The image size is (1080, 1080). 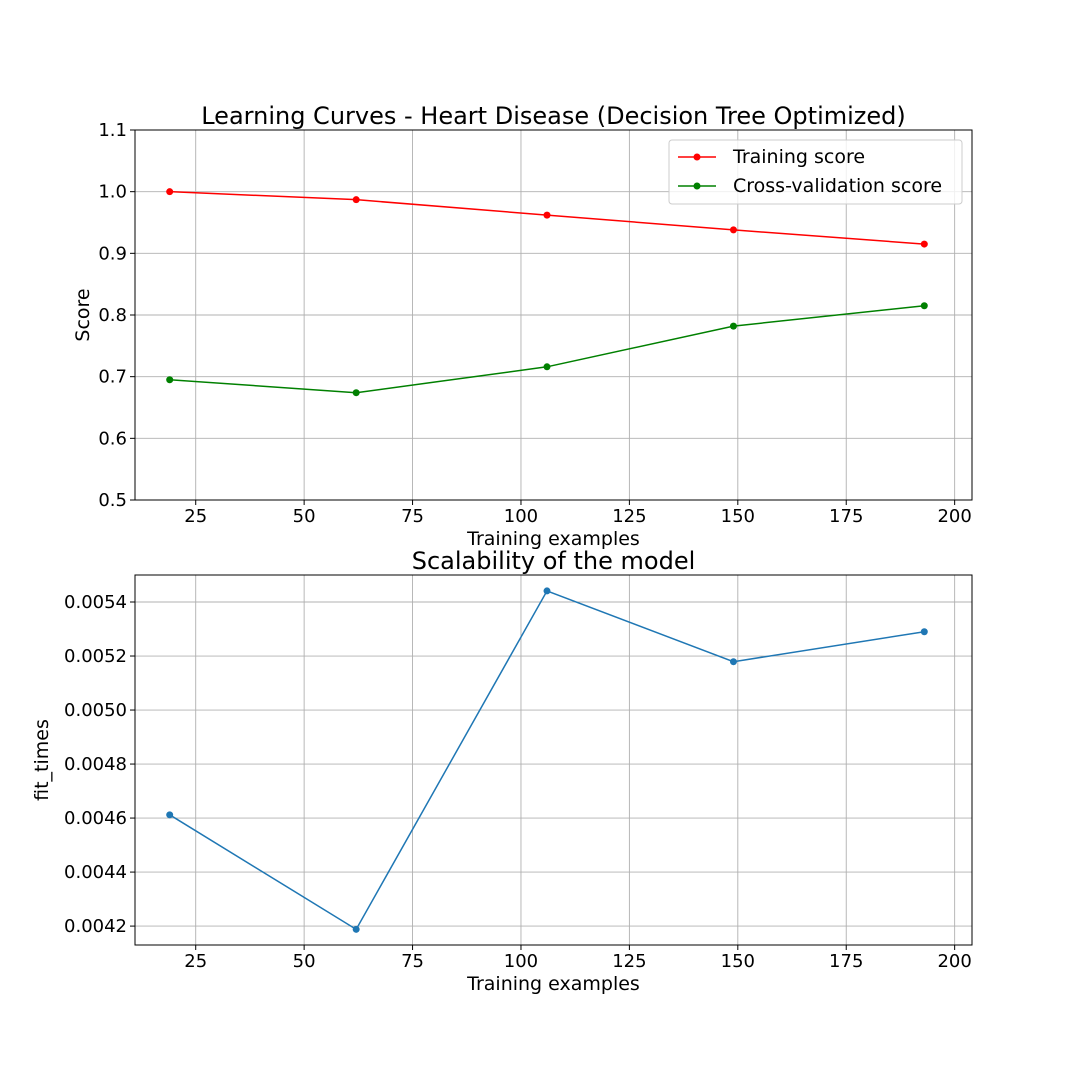 What do you see at coordinates (554, 561) in the screenshot?
I see `scalability-title: Scalability of the model` at bounding box center [554, 561].